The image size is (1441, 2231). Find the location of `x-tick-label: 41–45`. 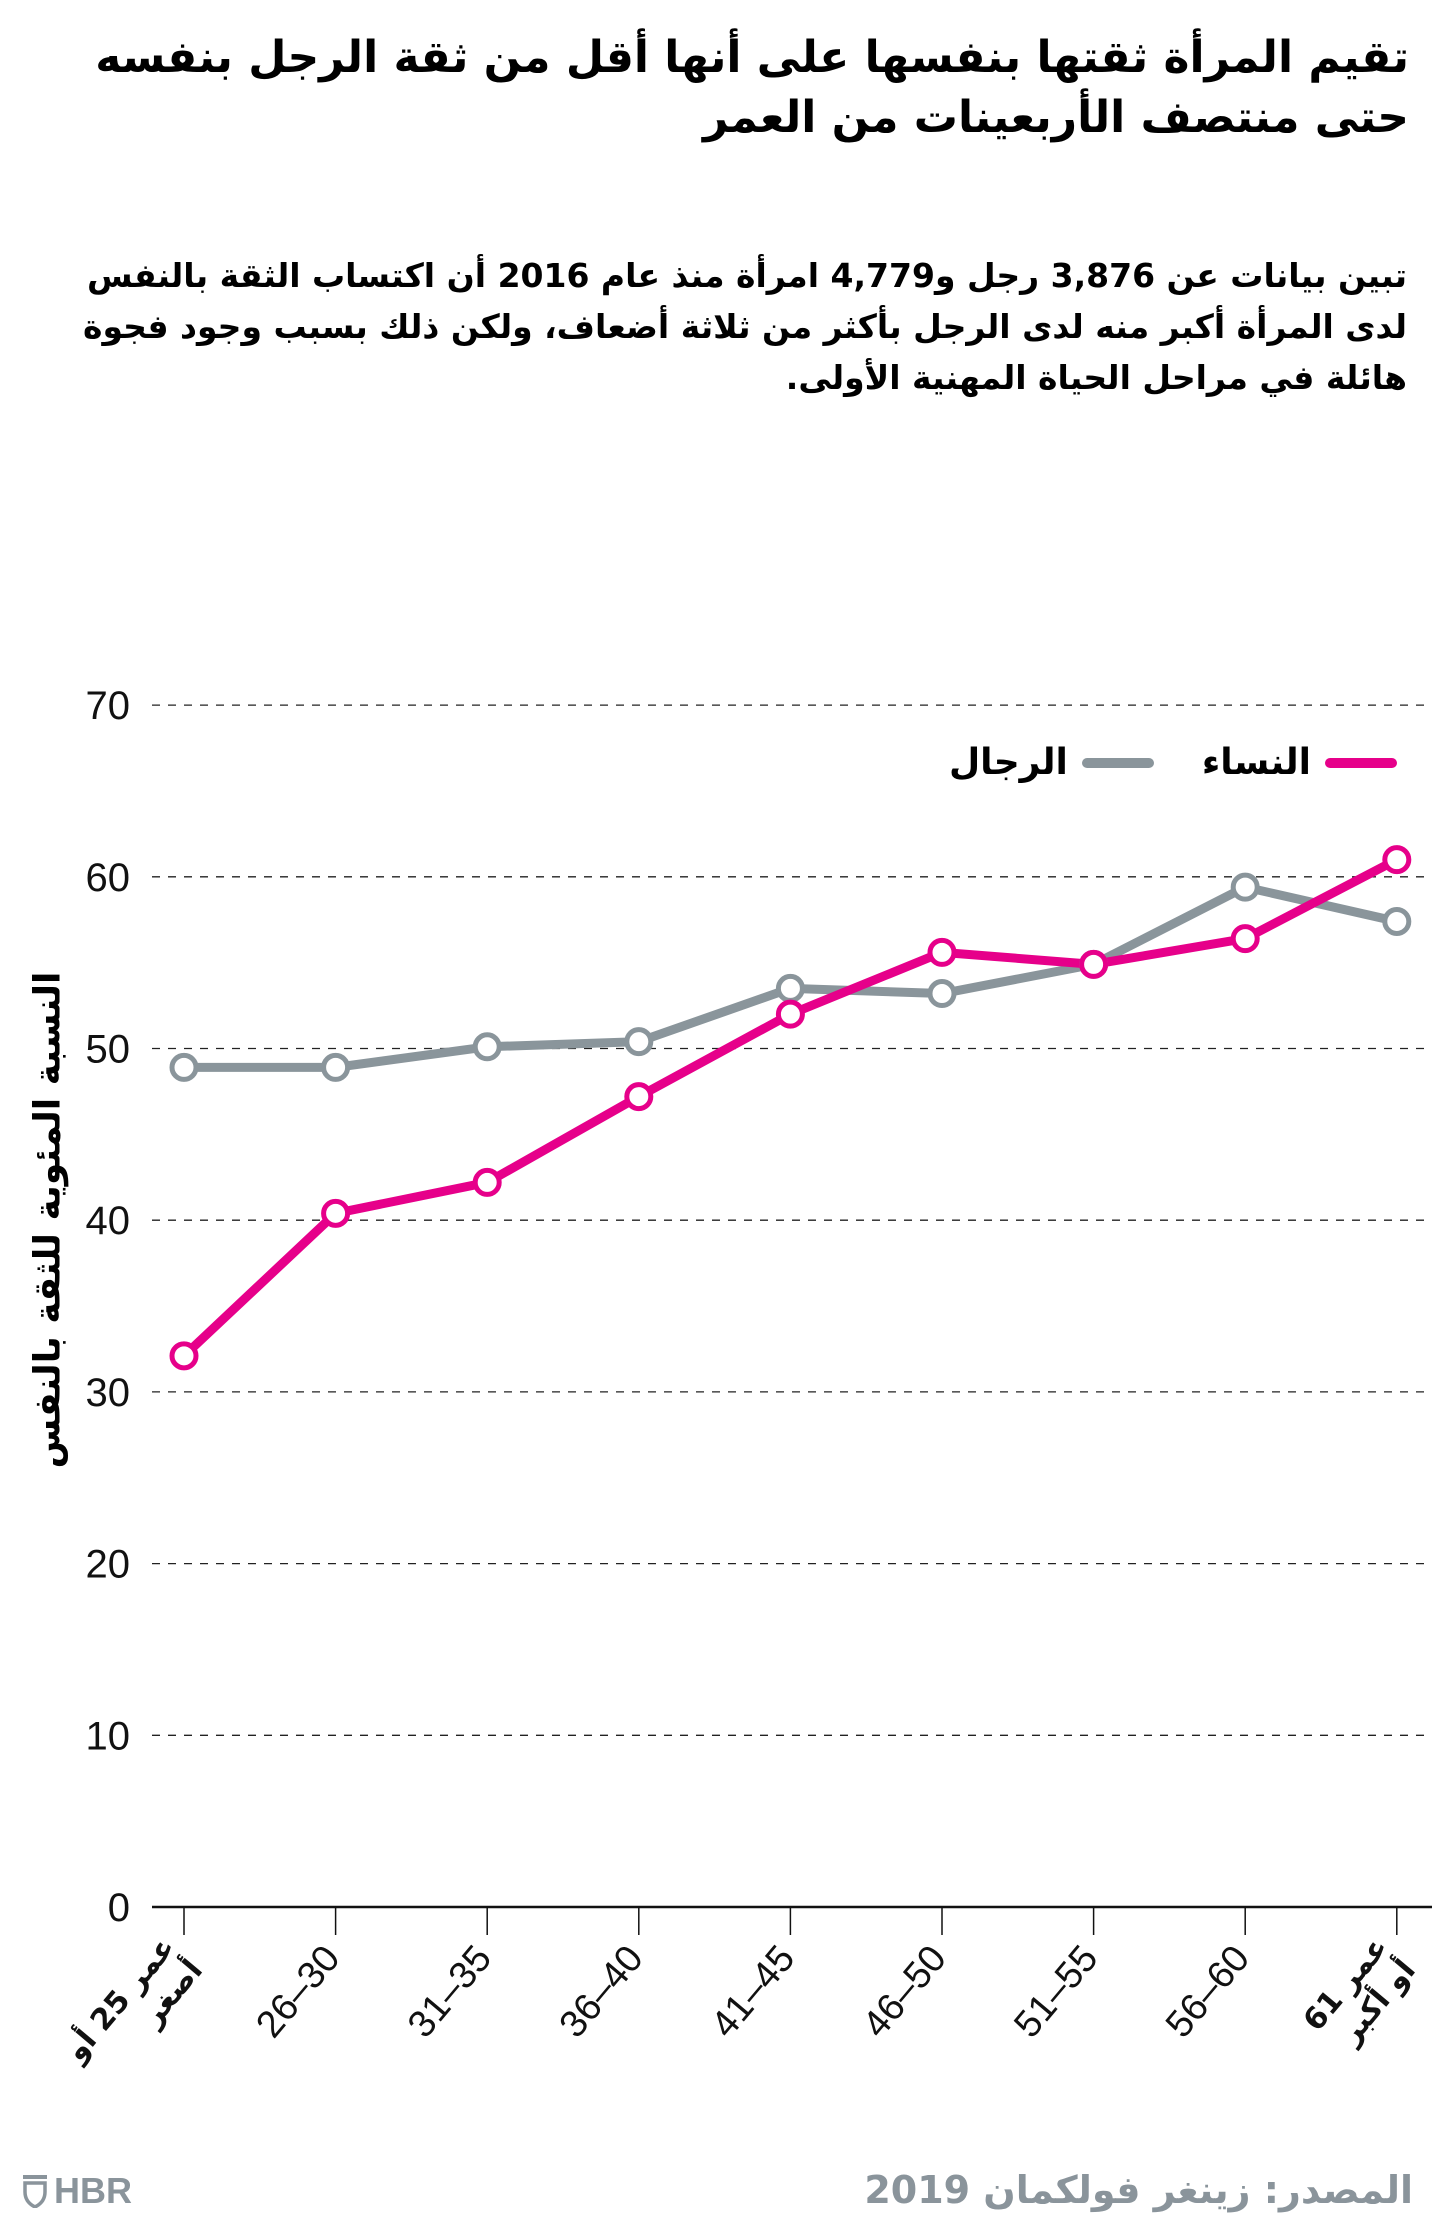

x-tick-label: 41–45 is located at coordinates (753, 1992).